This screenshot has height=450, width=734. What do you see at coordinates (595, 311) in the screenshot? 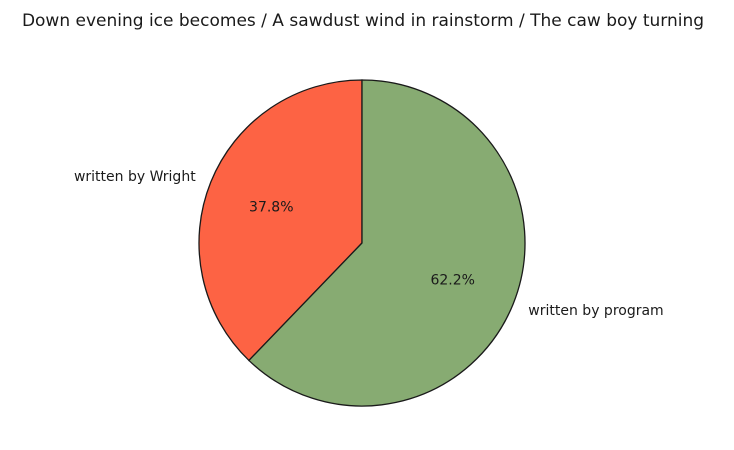
I see `pie-slice-label-2: written by program` at bounding box center [595, 311].